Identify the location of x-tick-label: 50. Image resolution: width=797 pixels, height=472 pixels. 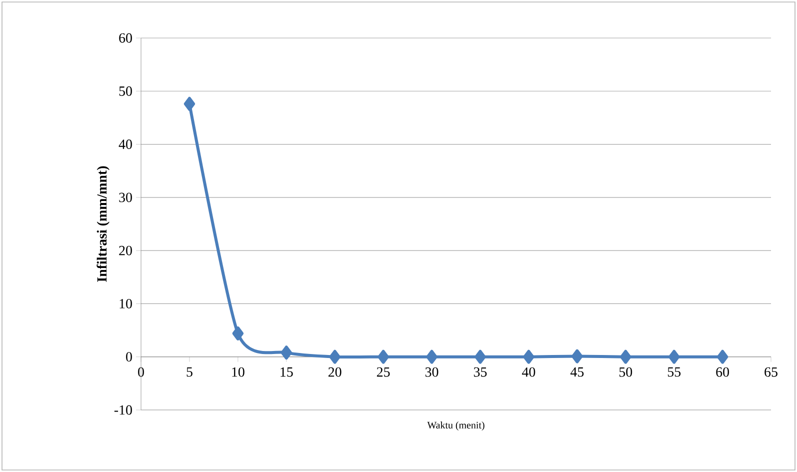
(625, 372).